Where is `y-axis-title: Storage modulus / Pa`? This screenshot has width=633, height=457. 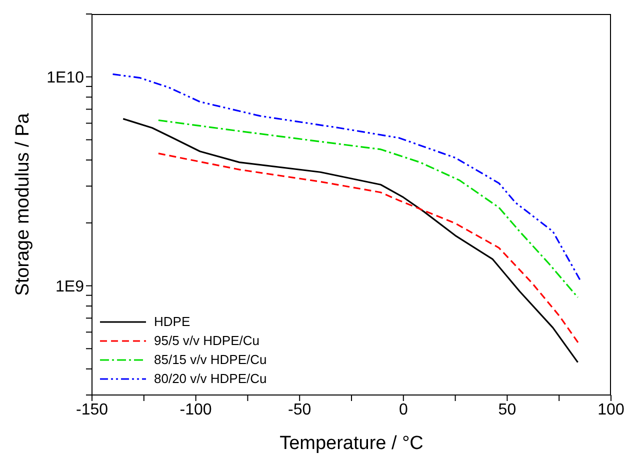
y-axis-title: Storage modulus / Pa is located at coordinates (23, 204).